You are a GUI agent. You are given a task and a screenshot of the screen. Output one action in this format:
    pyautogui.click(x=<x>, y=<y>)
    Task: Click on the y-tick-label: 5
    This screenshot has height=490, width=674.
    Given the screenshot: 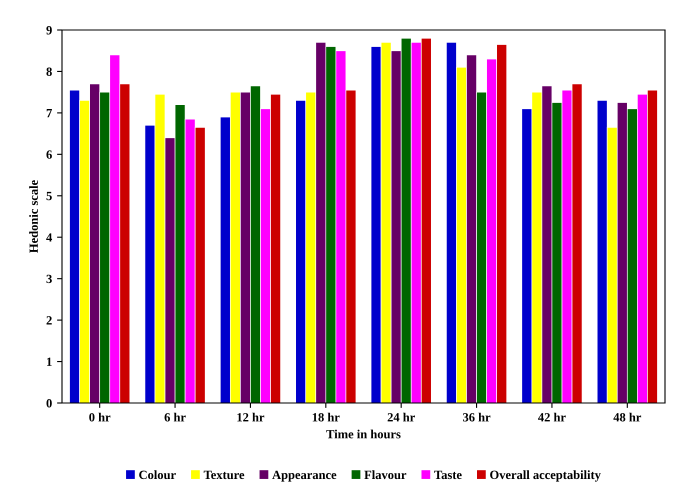 What is the action you would take?
    pyautogui.click(x=49, y=196)
    